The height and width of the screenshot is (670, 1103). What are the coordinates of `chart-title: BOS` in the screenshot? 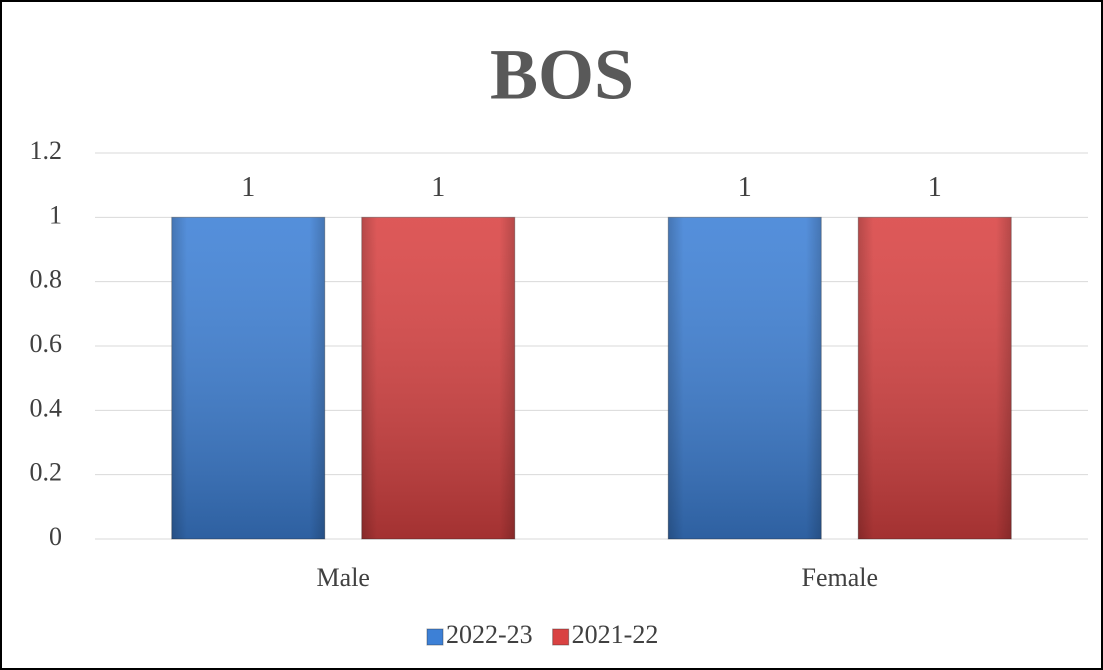 It's located at (562, 75).